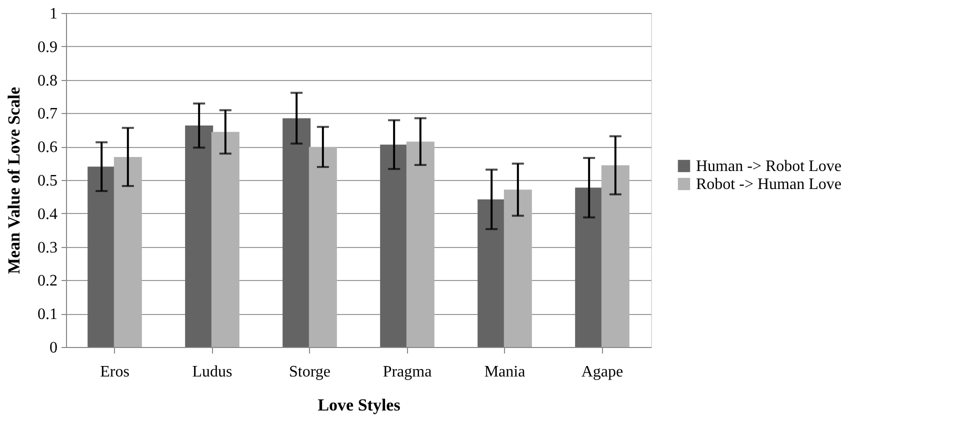 The image size is (968, 444). Describe the element at coordinates (48, 281) in the screenshot. I see `y-tick-label: 0.2` at that location.